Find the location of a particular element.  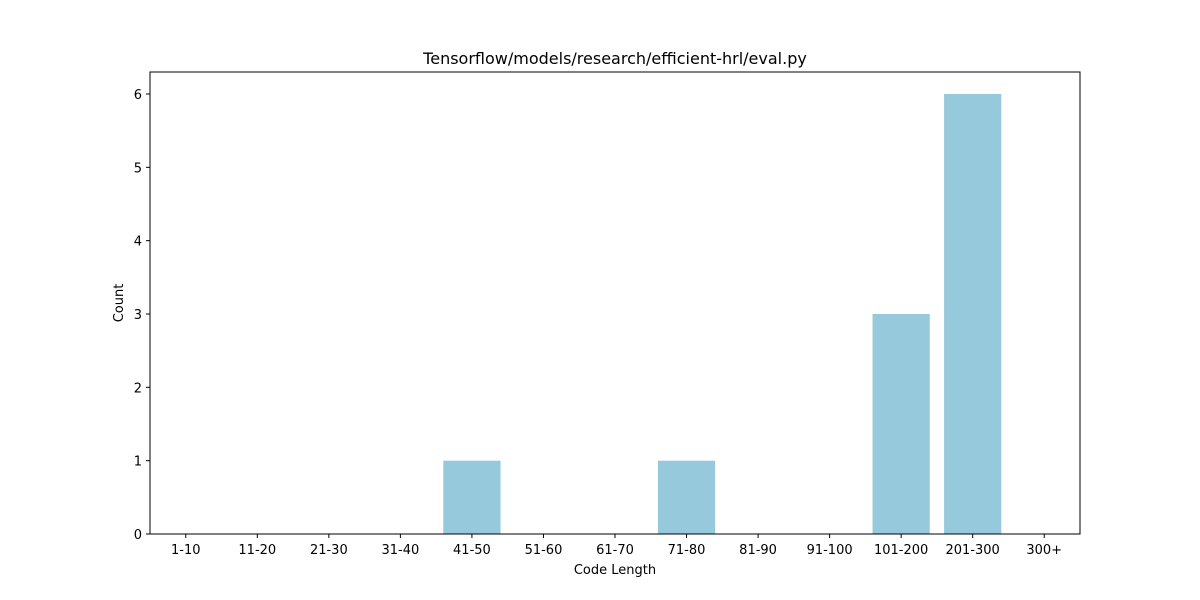

x-tick-label: 61-70 is located at coordinates (615, 550).